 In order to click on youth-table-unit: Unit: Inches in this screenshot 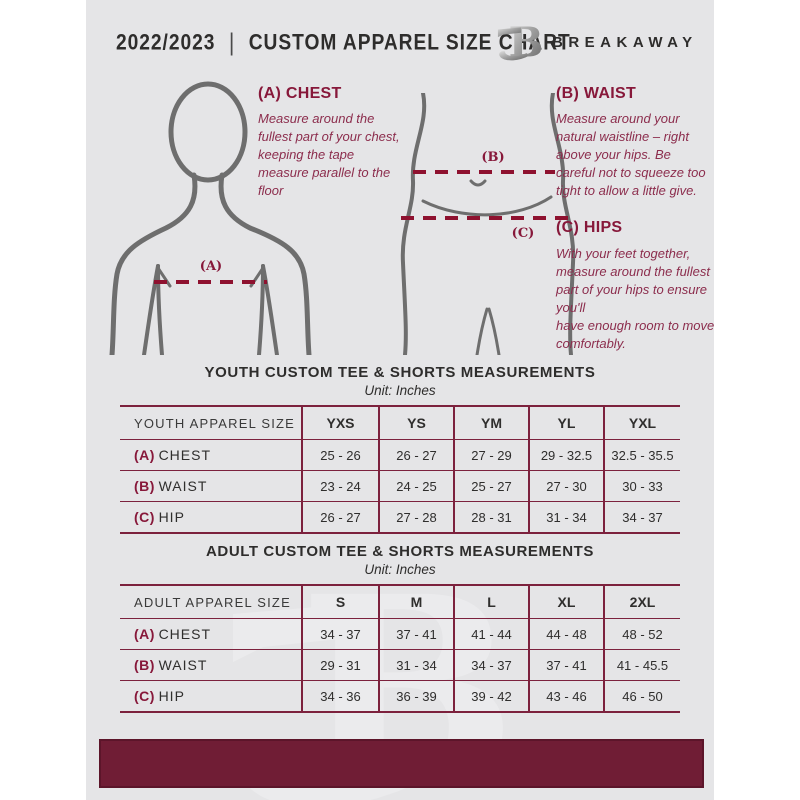, I will do `click(400, 390)`.